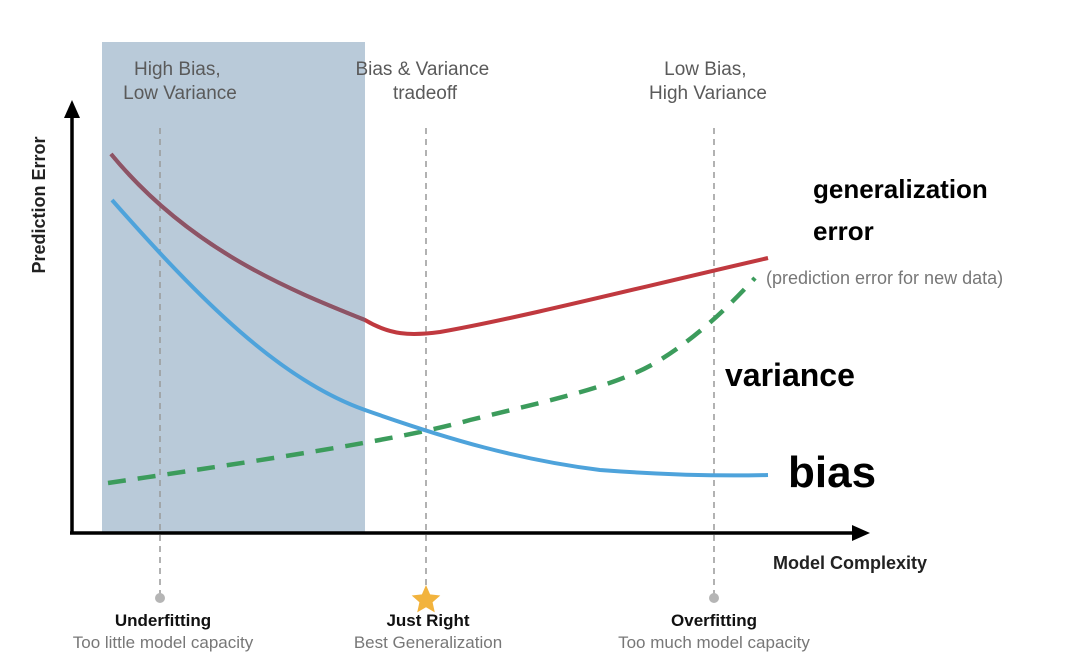 Image resolution: width=1067 pixels, height=667 pixels. I want to click on generalization-note: (prediction error for new data), so click(884, 278).